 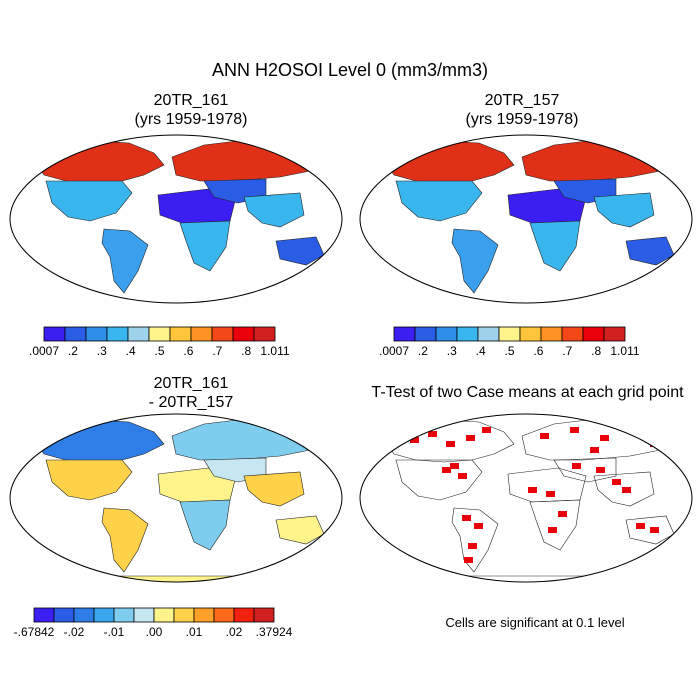 I want to click on figure-title: ANN H2OSOI Level 0 (mm3/mm3), so click(x=350, y=70).